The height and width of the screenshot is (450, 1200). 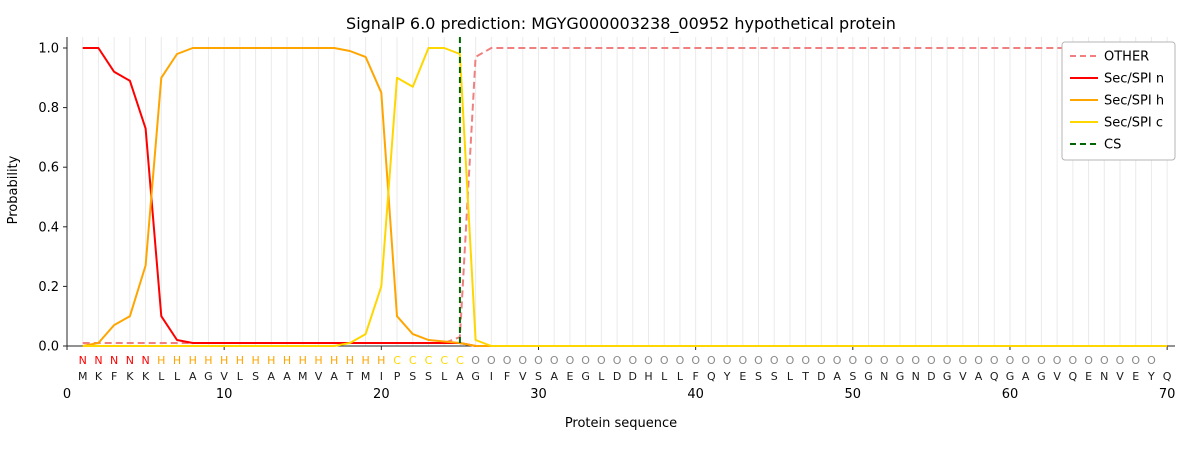 I want to click on x-tick-label: 50, so click(x=853, y=394).